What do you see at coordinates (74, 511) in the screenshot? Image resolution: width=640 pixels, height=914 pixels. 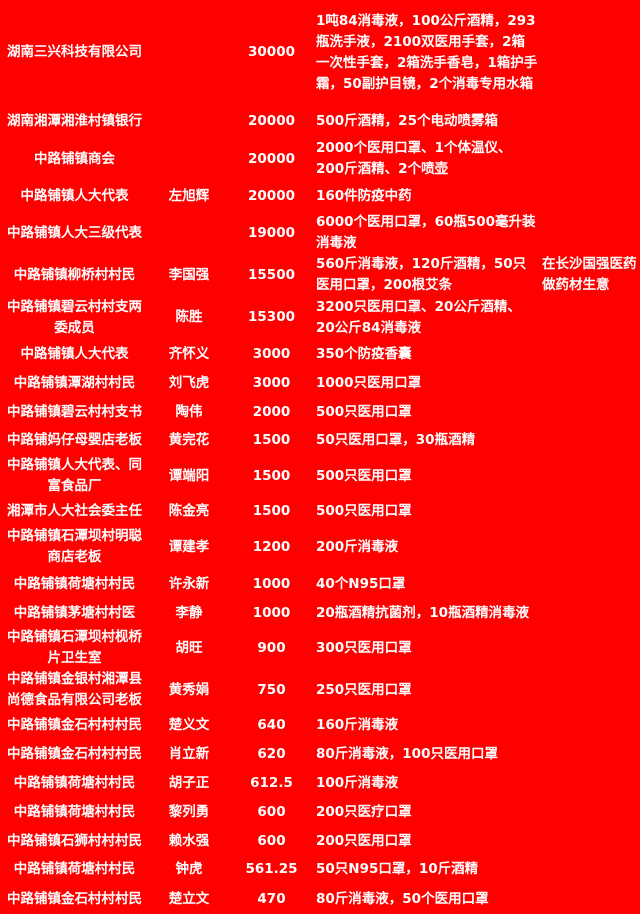 I see `donor-cell: 湘潭市人大社会委主任` at bounding box center [74, 511].